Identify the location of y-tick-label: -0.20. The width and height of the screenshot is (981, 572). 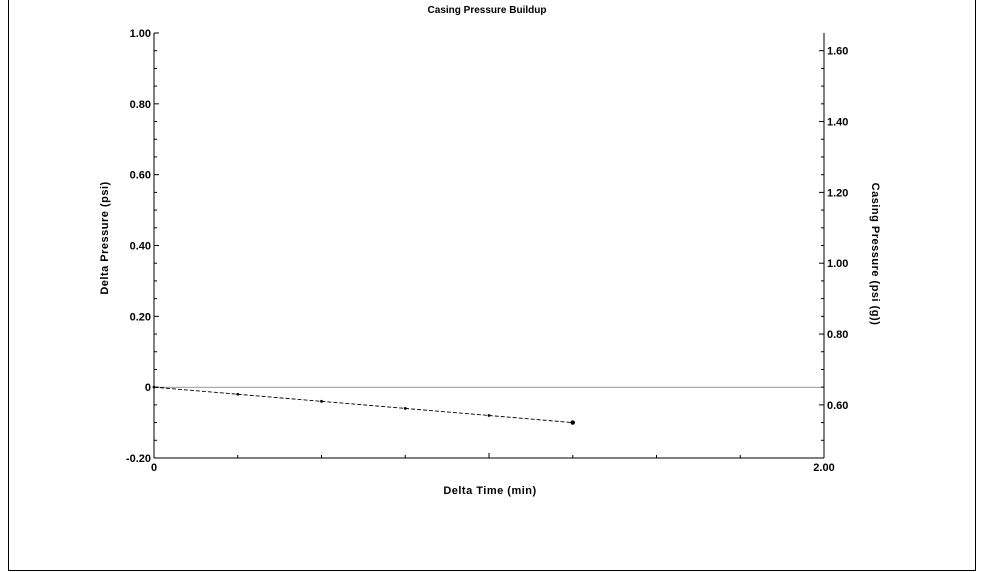
(138, 459).